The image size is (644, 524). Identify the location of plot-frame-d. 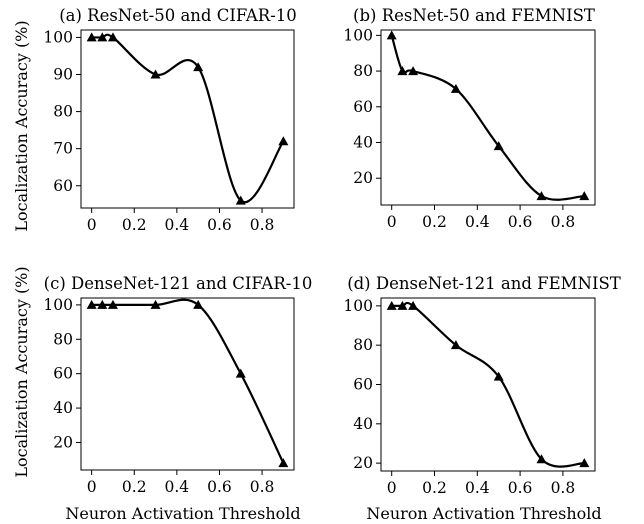
(488, 384).